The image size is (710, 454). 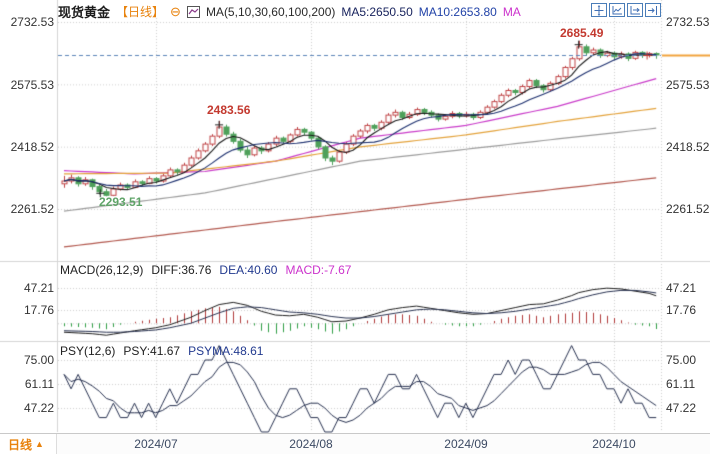 I want to click on diff-value-label: DIFF:36.76, so click(x=181, y=270).